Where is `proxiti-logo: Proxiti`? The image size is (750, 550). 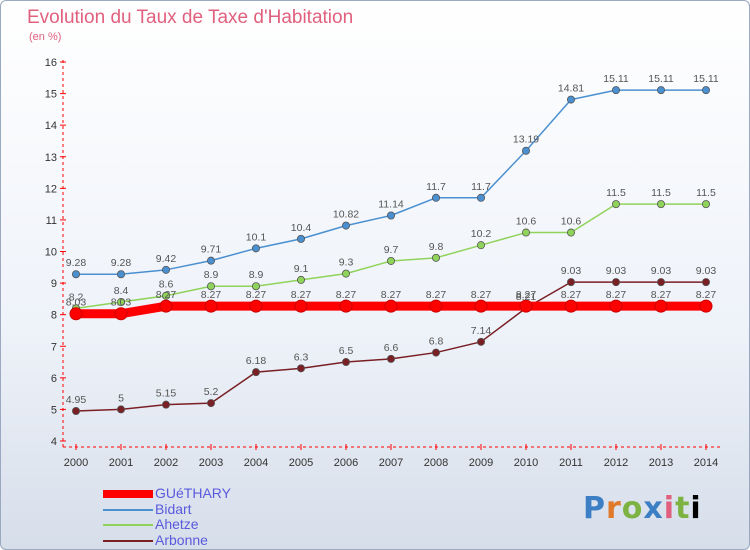 proxiti-logo: Proxiti is located at coordinates (642, 508).